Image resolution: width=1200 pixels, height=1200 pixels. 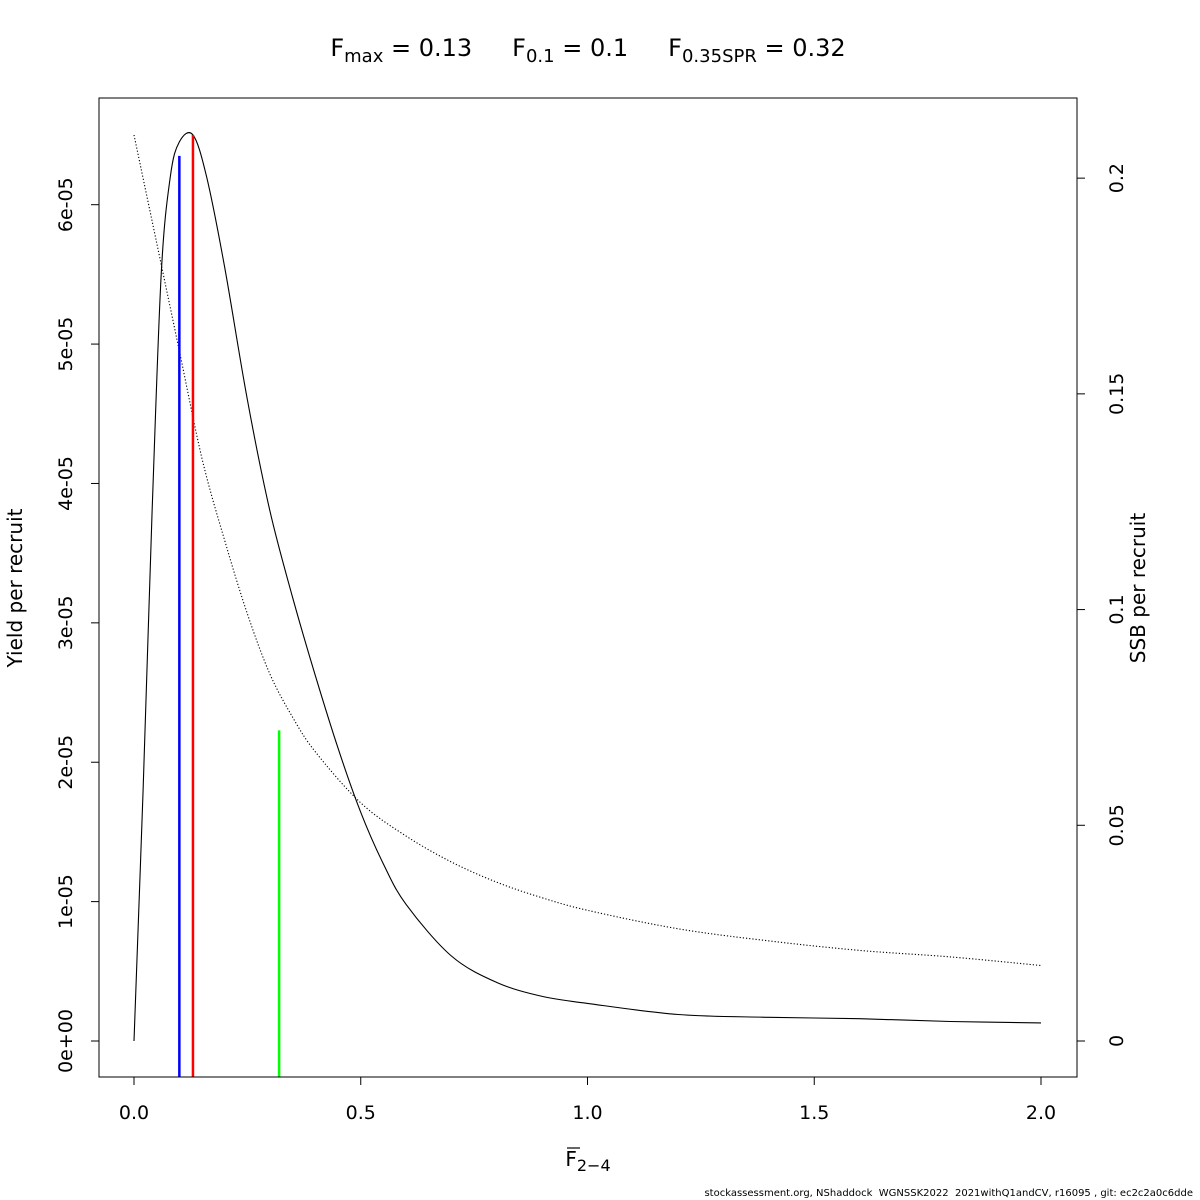 I want to click on y-right-tick-label: 0, so click(x=1117, y=1041).